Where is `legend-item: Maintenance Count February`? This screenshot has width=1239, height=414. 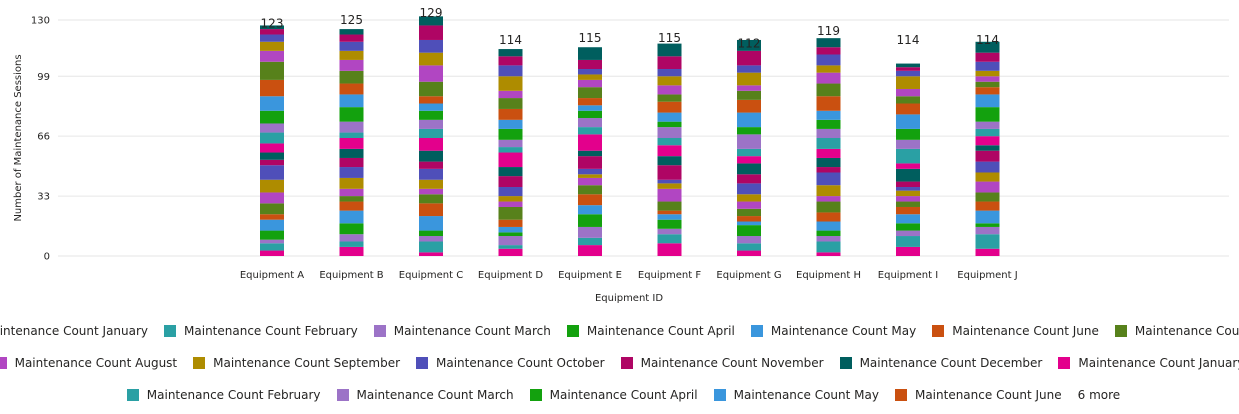 legend-item: Maintenance Count February is located at coordinates (261, 331).